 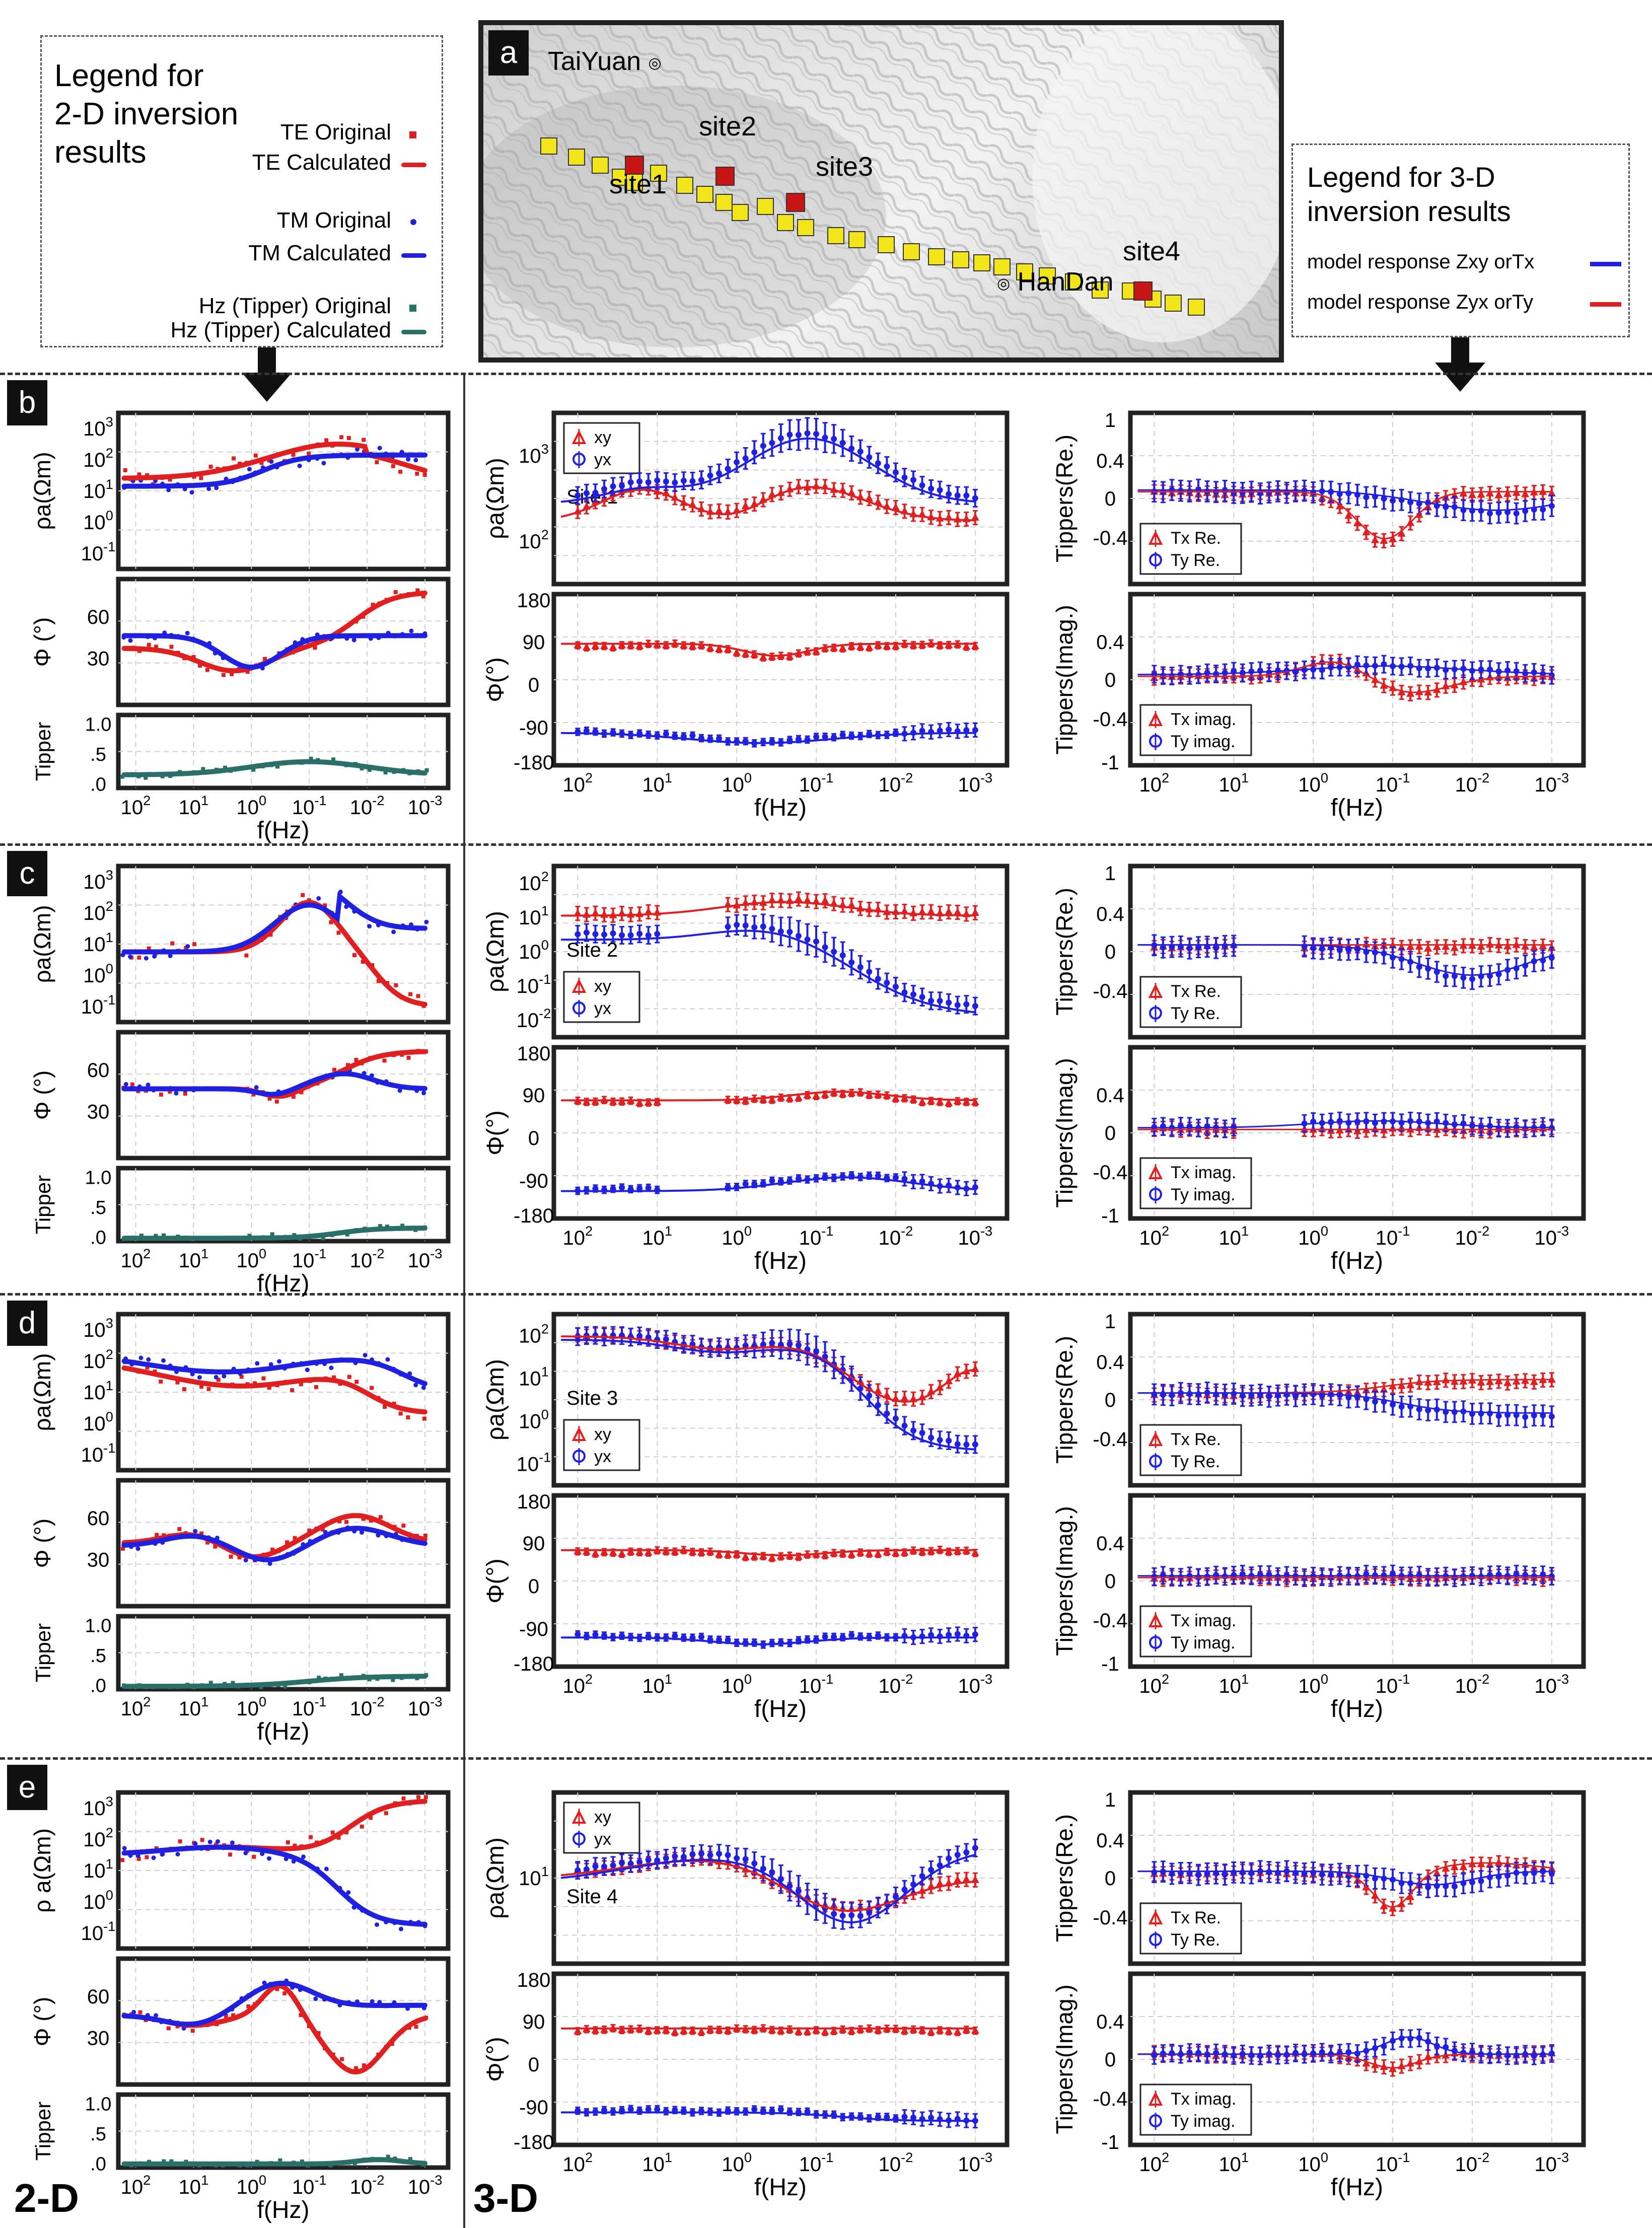 What do you see at coordinates (413, 256) in the screenshot?
I see `tm-calculated-swatch` at bounding box center [413, 256].